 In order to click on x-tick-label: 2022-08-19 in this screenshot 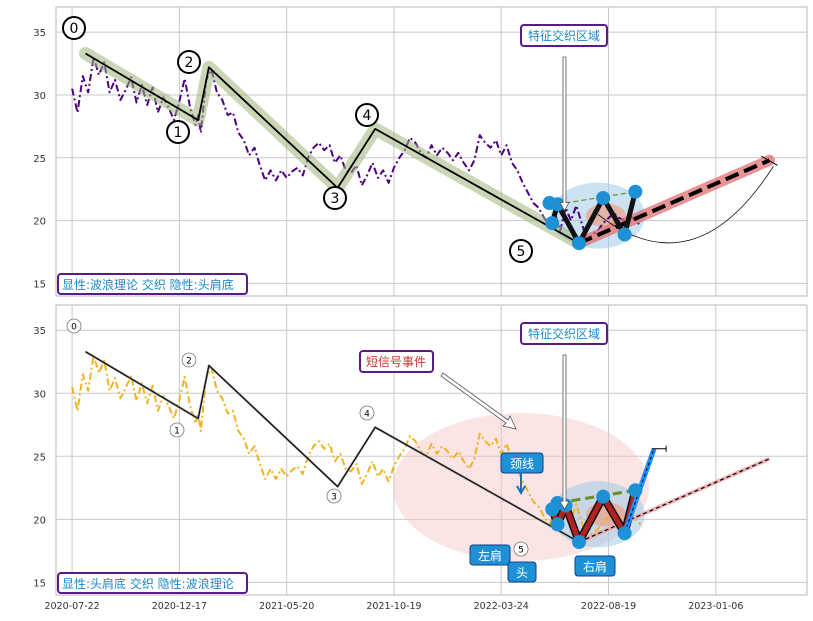, I will do `click(608, 606)`.